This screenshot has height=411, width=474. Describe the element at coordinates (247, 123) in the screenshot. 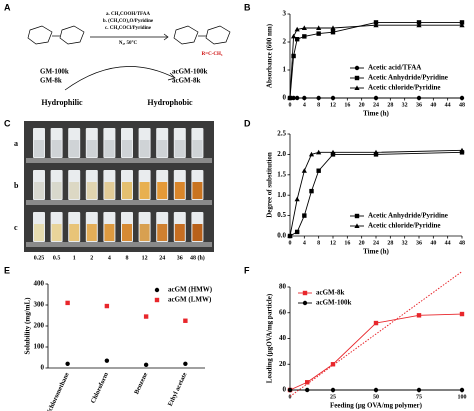

I see `panel-label: D` at that location.